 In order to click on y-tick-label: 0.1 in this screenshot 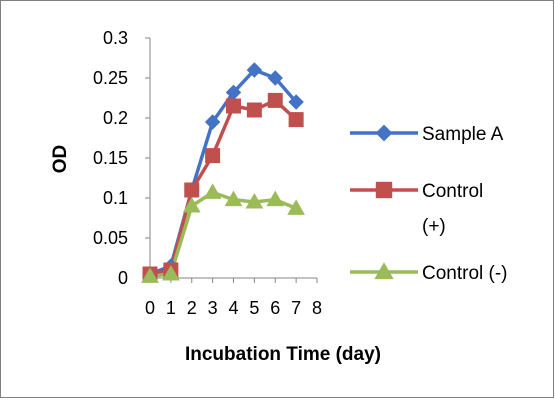, I will do `click(115, 198)`.